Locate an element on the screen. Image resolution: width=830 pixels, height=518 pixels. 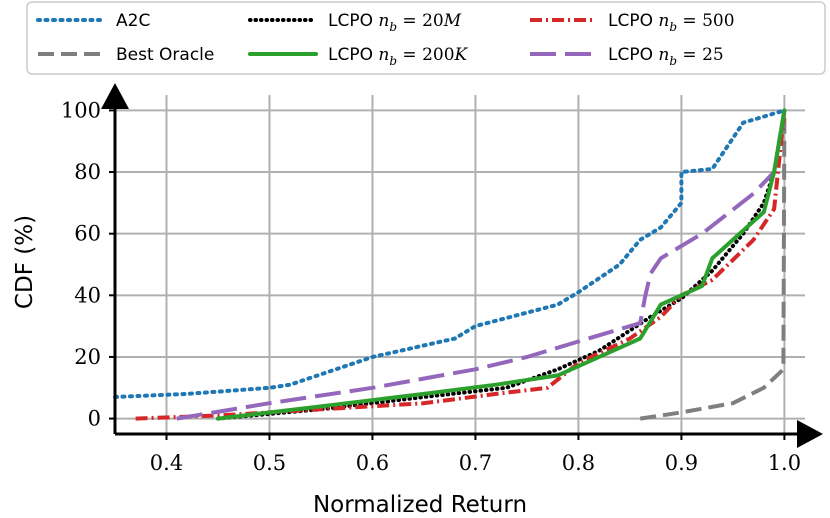
y-tick-label: 40 is located at coordinates (87, 295).